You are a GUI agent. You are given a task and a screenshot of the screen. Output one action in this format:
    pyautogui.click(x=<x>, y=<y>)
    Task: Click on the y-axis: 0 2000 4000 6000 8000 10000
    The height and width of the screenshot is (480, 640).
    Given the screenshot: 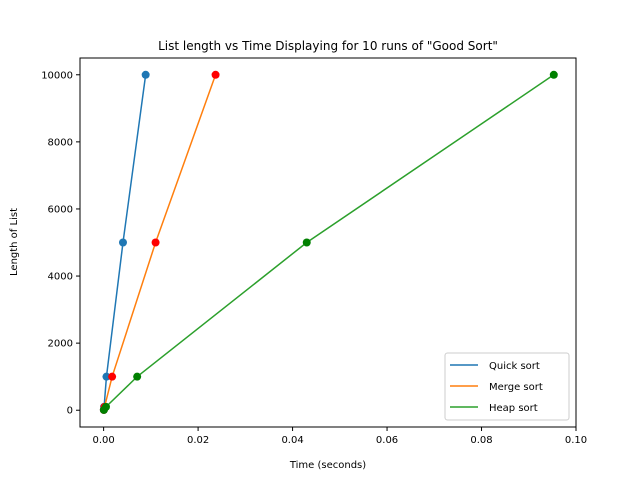 What is the action you would take?
    pyautogui.click(x=60, y=243)
    